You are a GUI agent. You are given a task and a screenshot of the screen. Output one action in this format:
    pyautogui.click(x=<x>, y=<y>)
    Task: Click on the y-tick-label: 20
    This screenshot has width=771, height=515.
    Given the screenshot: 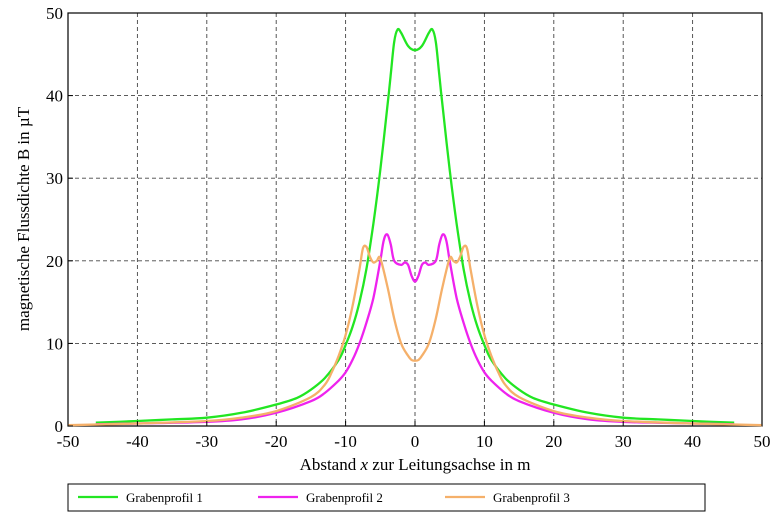 What is the action you would take?
    pyautogui.click(x=54, y=261)
    